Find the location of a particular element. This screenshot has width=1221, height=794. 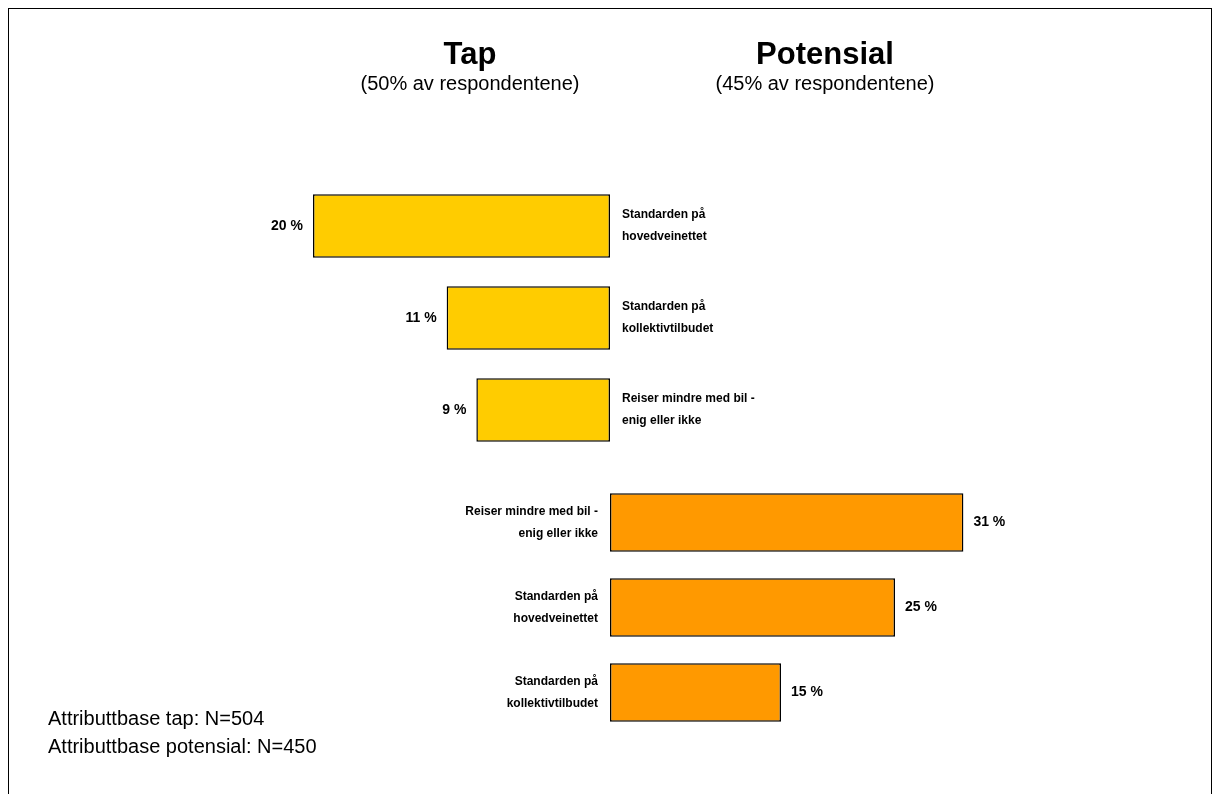

text: Attributtbase potensial: N=450 is located at coordinates (182, 746).